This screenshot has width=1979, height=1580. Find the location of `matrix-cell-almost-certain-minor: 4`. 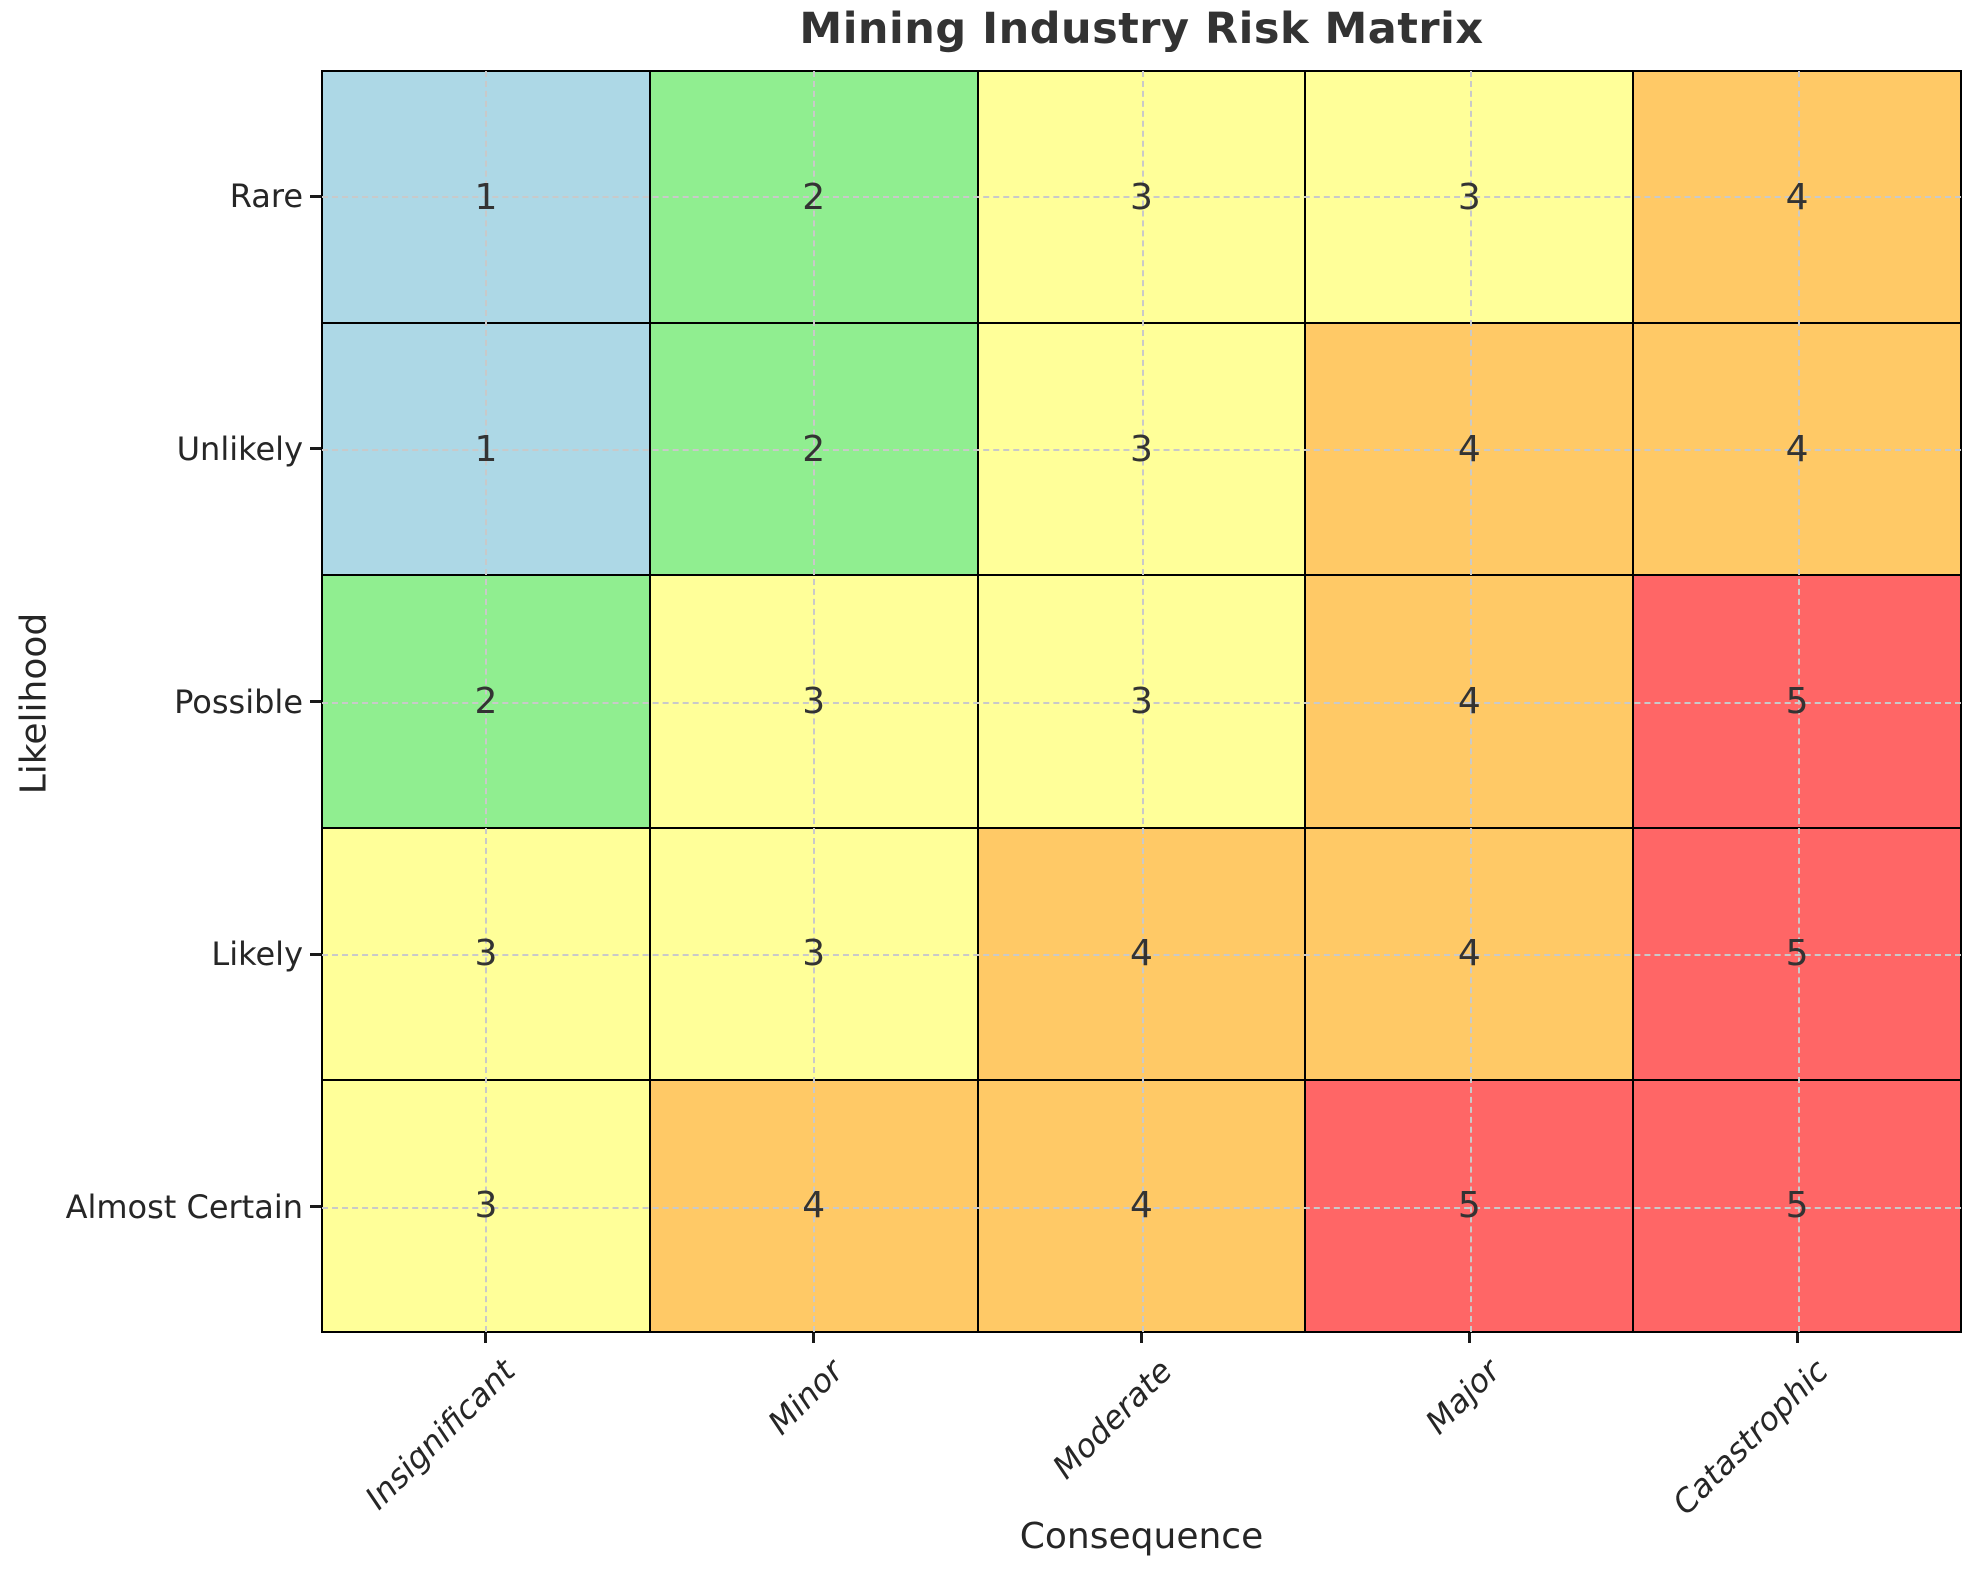

matrix-cell-almost-certain-minor: 4 is located at coordinates (813, 1205).